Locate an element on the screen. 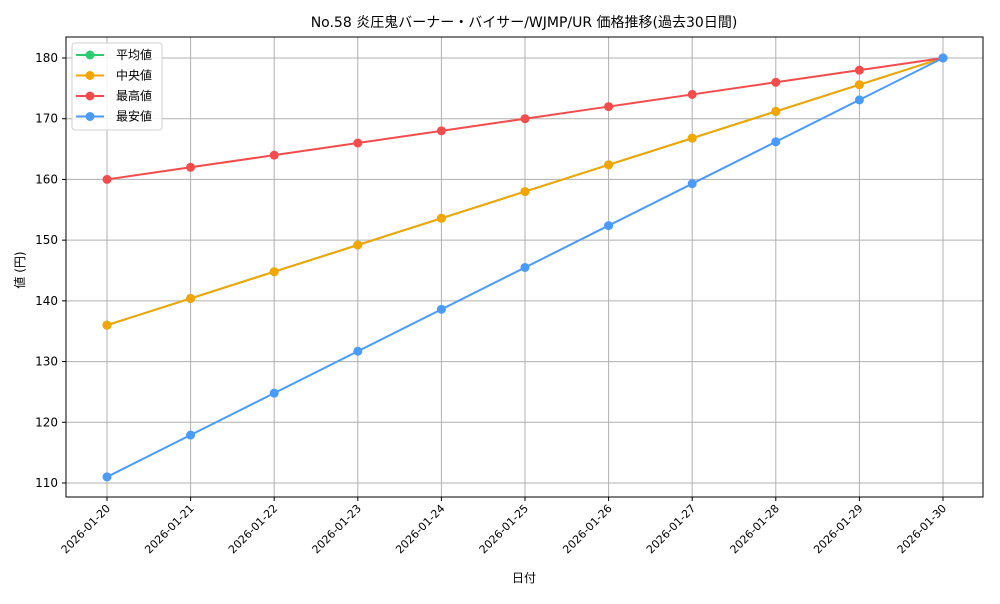  legend-label: 中央値 is located at coordinates (134, 75).